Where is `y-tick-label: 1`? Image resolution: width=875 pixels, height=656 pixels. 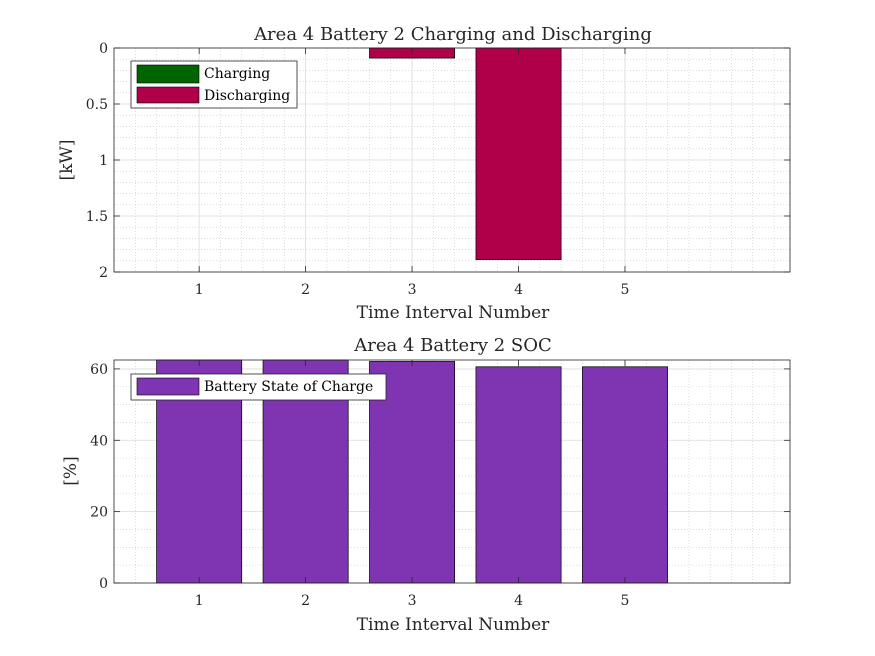
y-tick-label: 1 is located at coordinates (103, 161).